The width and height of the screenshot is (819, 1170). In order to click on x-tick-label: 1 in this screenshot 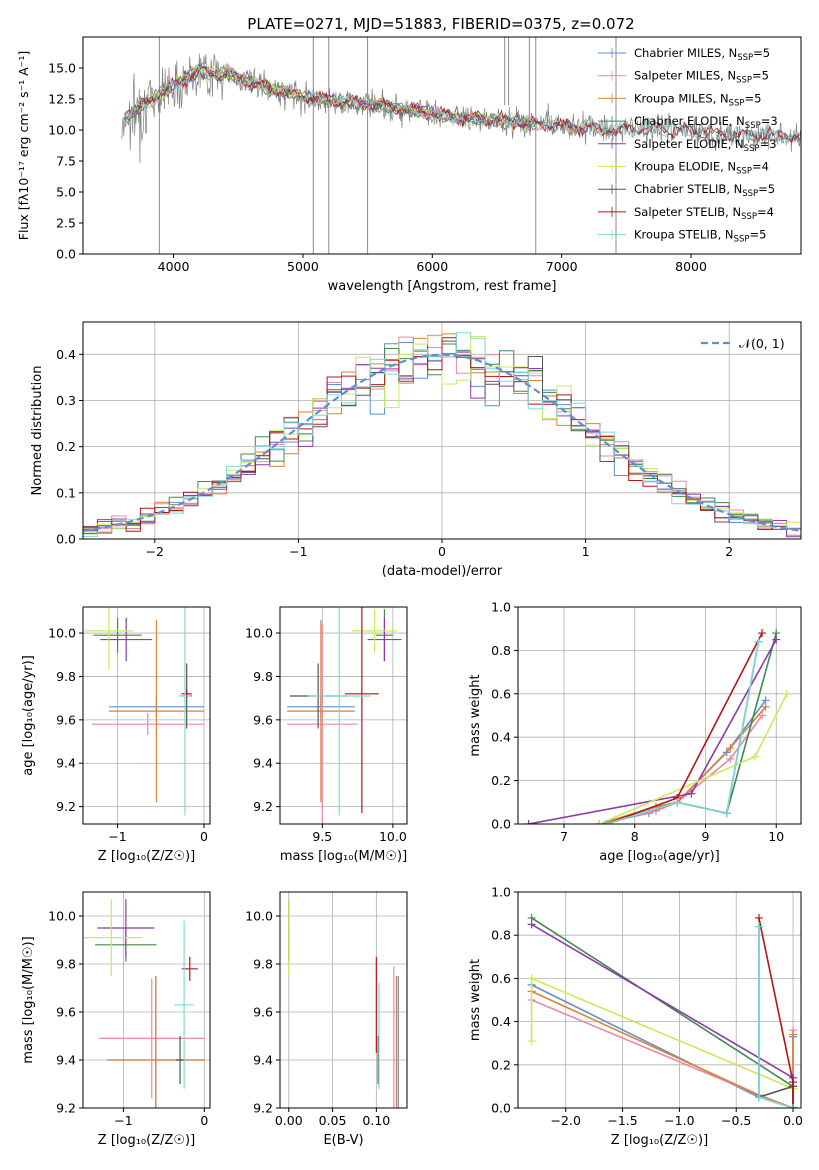, I will do `click(586, 551)`.